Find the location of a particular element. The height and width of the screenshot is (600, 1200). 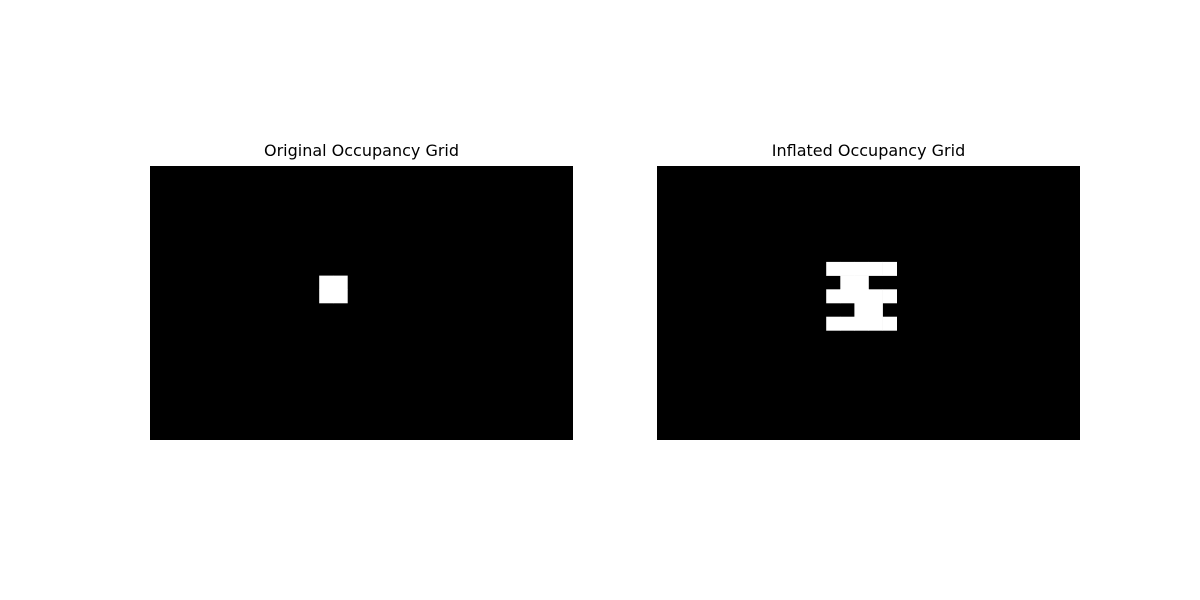

inflated-grid-title: Inflated Occupancy Grid is located at coordinates (868, 150).